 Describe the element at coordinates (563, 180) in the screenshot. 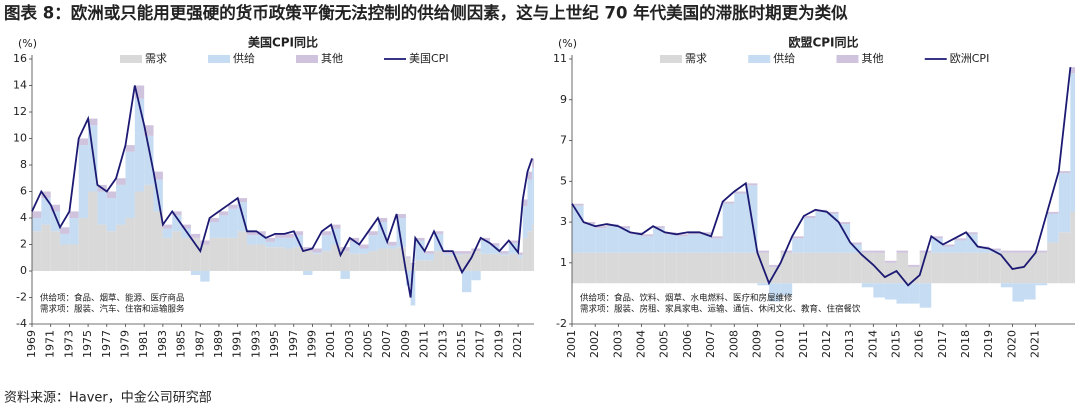

I see `y-tick-label: 5` at that location.